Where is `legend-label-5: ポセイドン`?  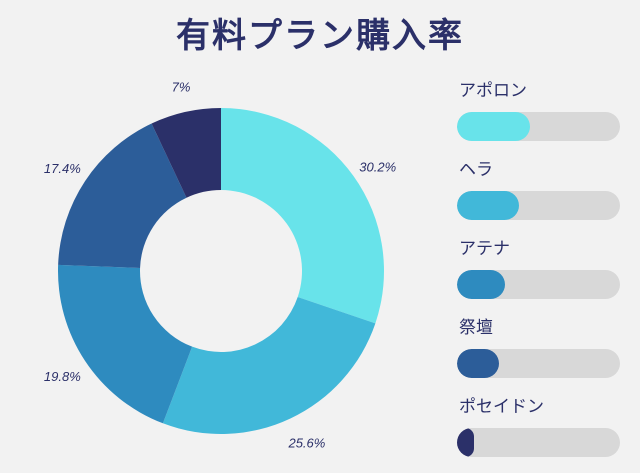
legend-label-5: ポセイドン is located at coordinates (501, 407).